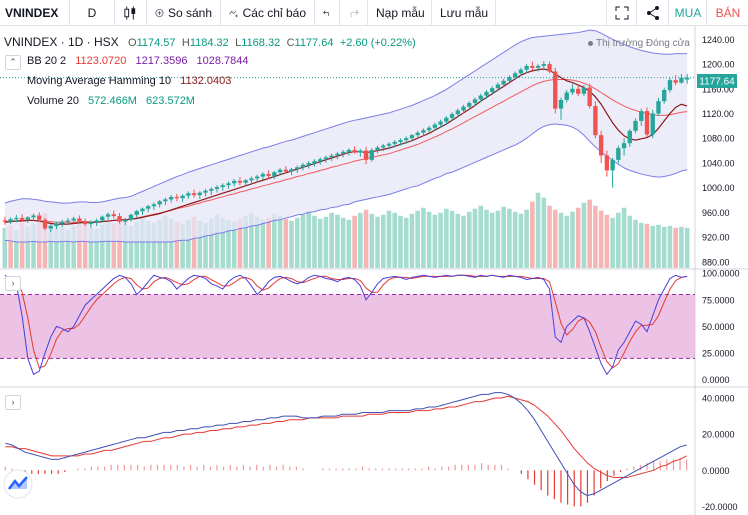 Image resolution: width=748 pixels, height=515 pixels. Describe the element at coordinates (718, 89) in the screenshot. I see `price-tick-label: 1160.00` at that location.